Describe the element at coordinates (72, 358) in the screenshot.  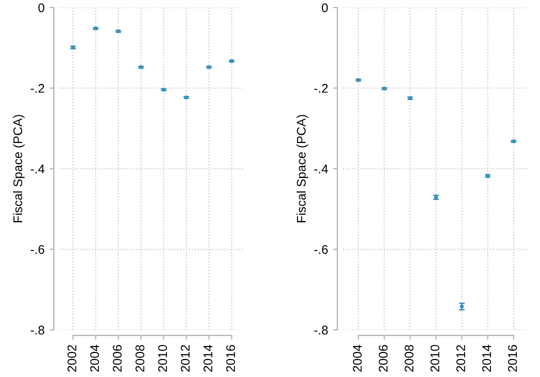
I see `x-tick-label: 2002` at that location.